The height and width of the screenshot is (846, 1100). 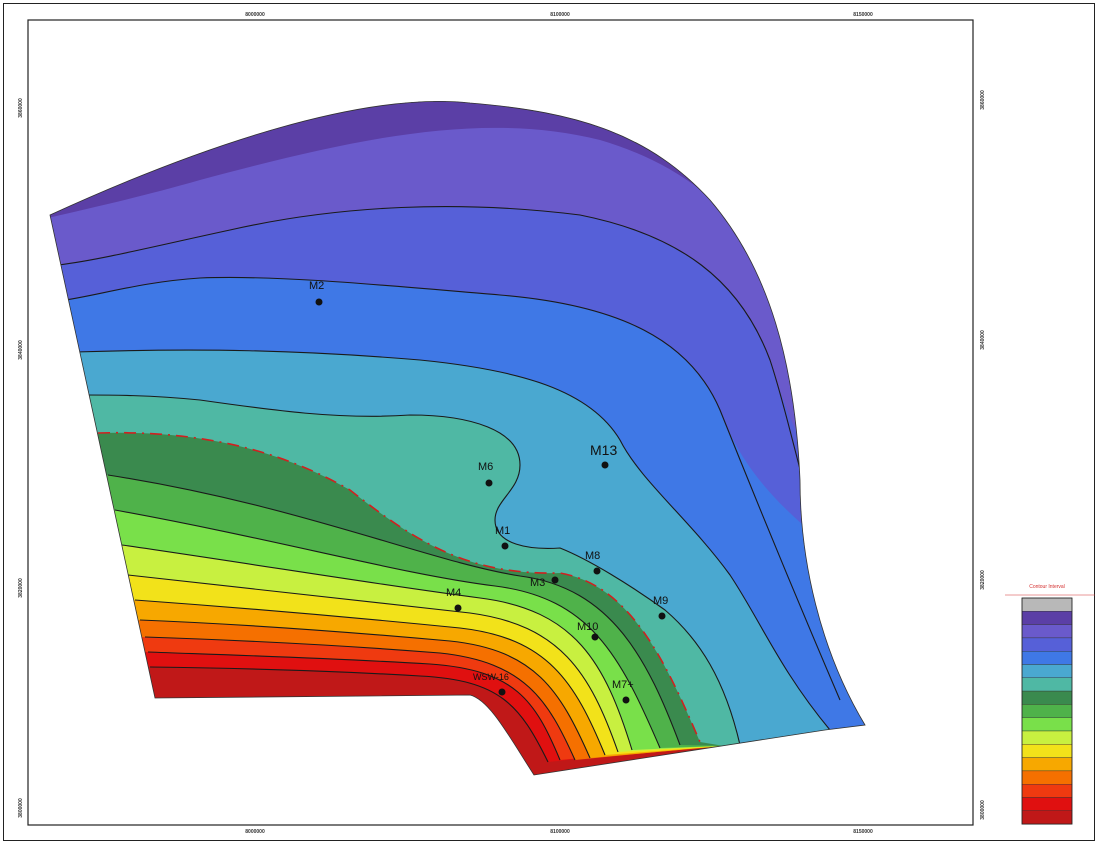 I want to click on bottom-tick-1: 8000000, so click(x=255, y=832).